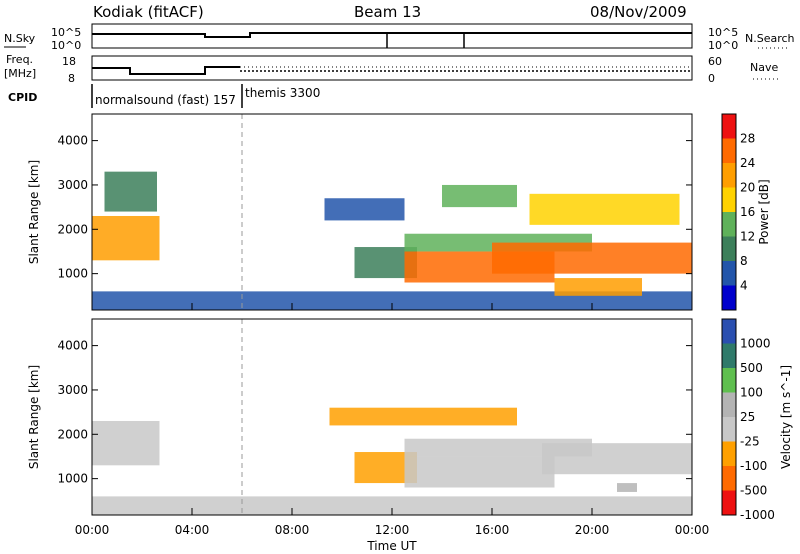 The image size is (800, 554). What do you see at coordinates (753, 491) in the screenshot?
I see `colorbar-tick-label: -500` at bounding box center [753, 491].